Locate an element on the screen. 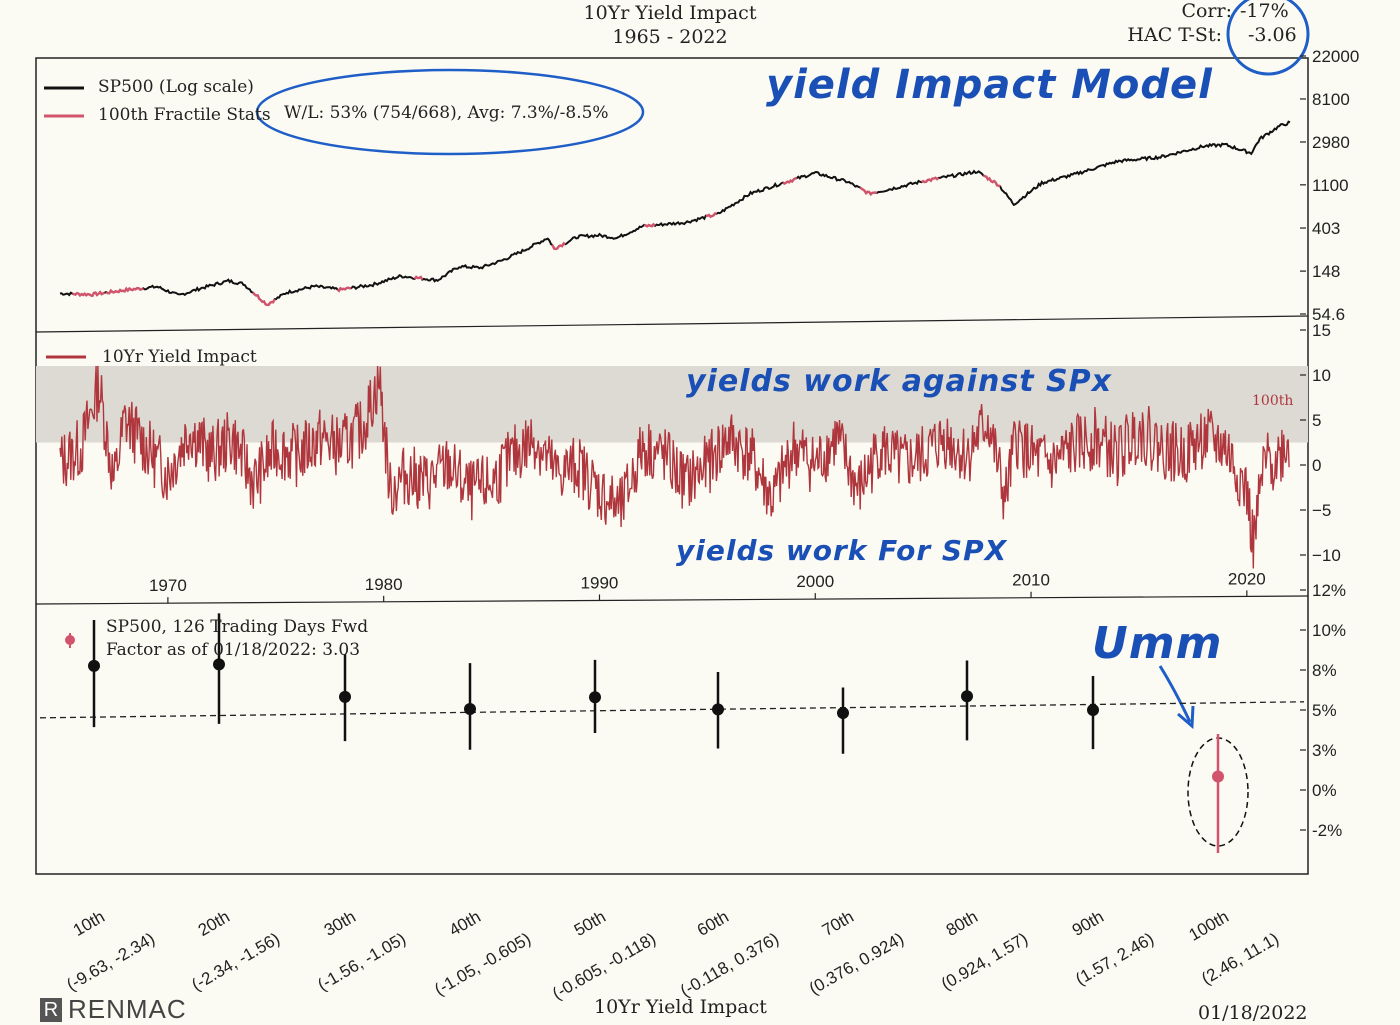  y-tick-label: 148 is located at coordinates (1326, 271).